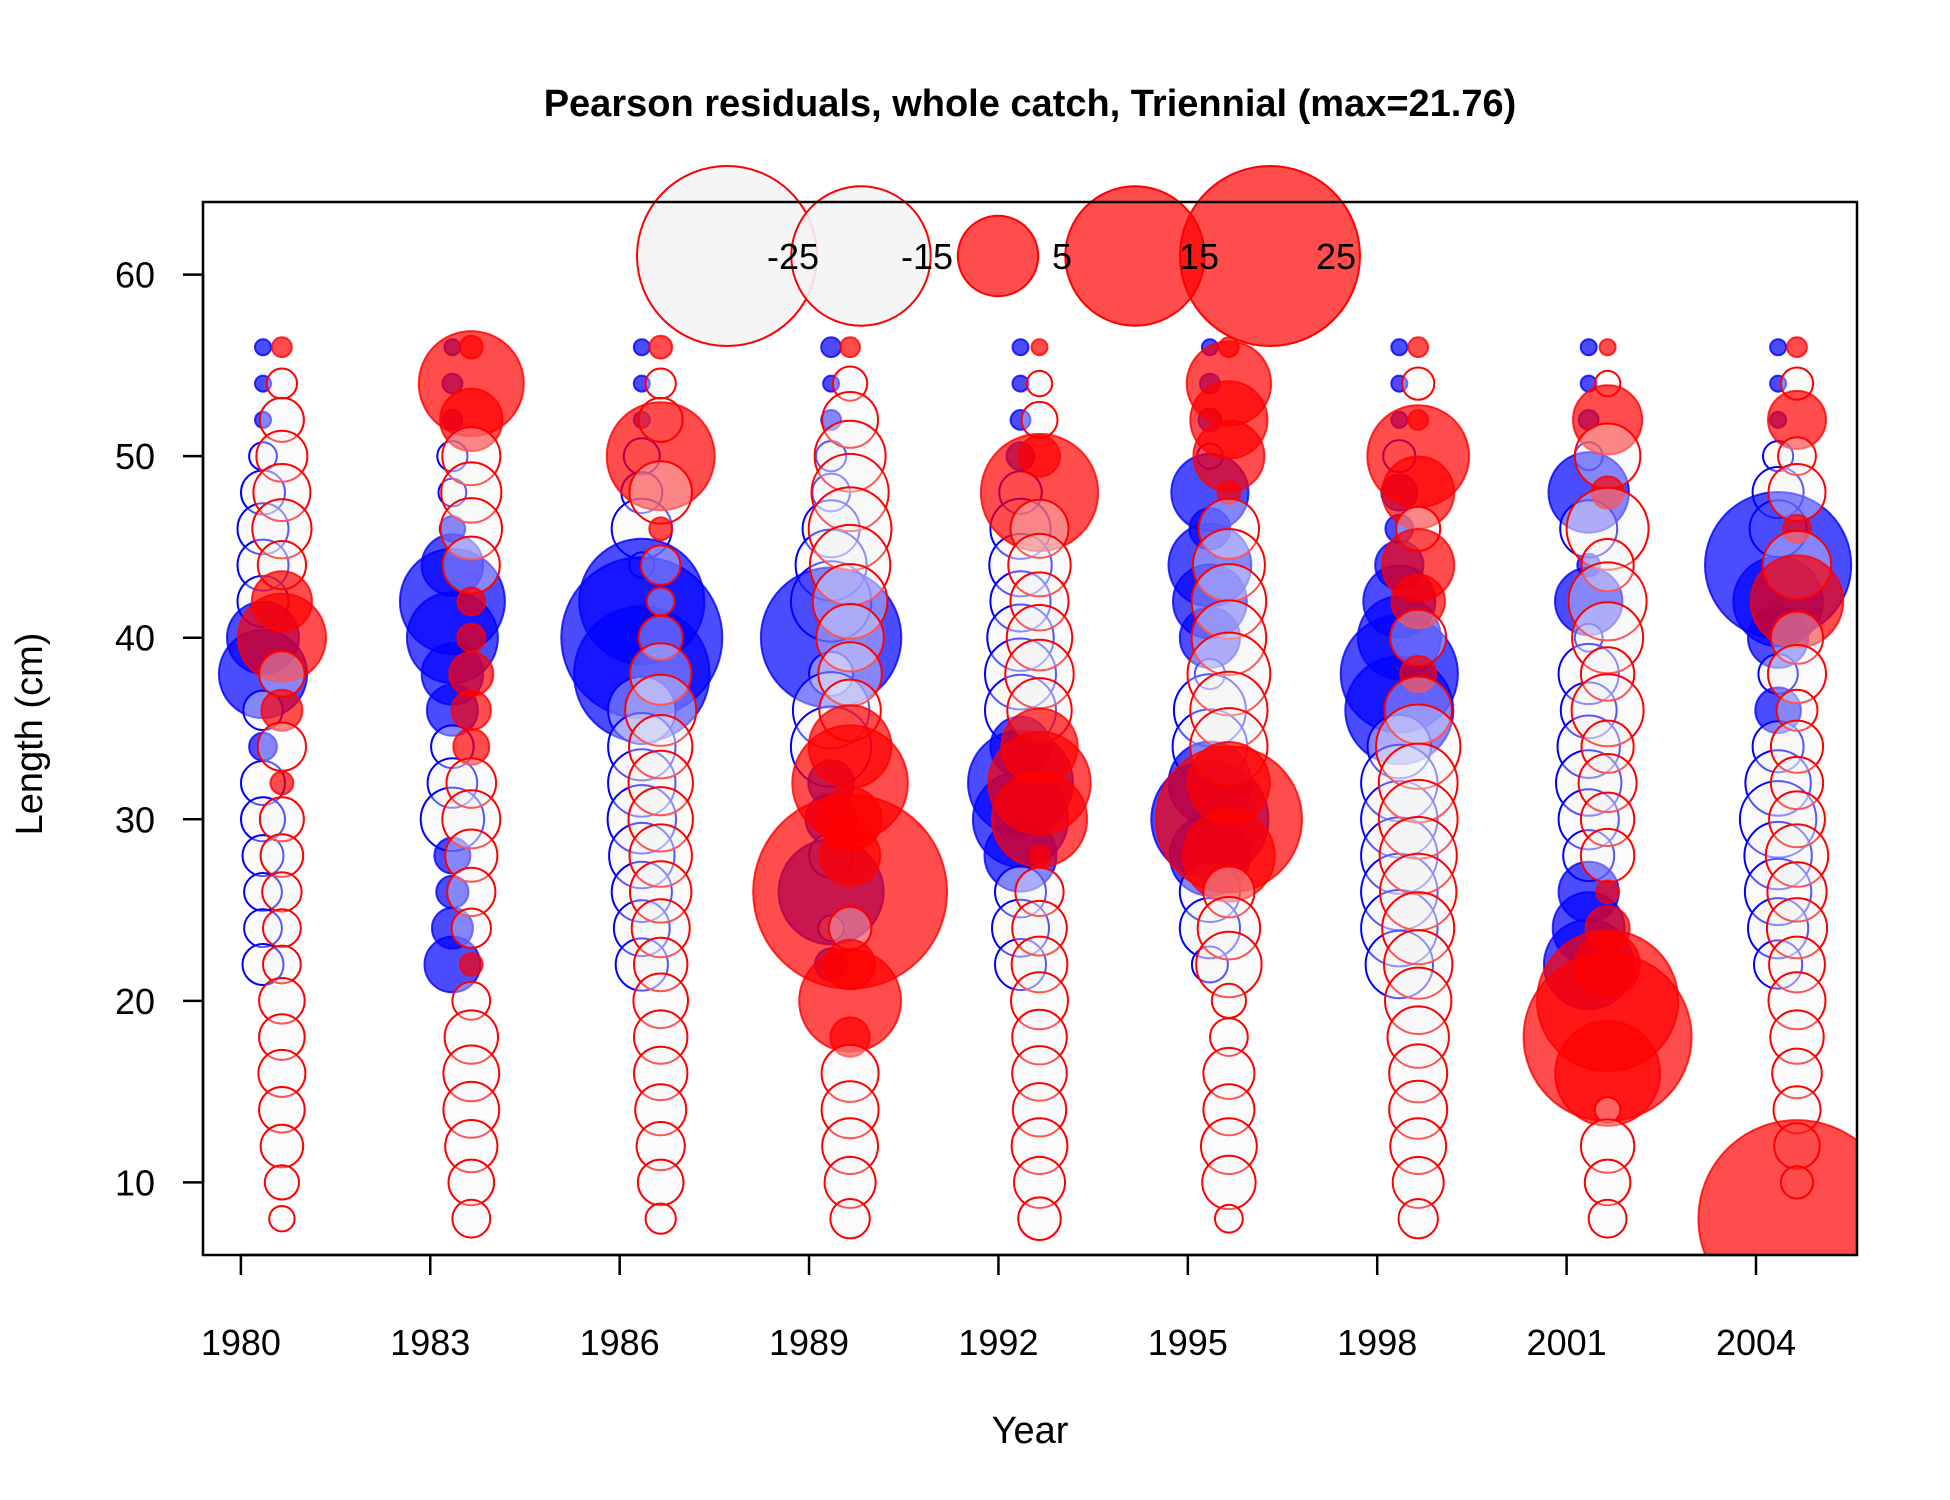 This screenshot has width=1950, height=1500. I want to click on x-tick-label-2001: 2001, so click(1567, 1342).